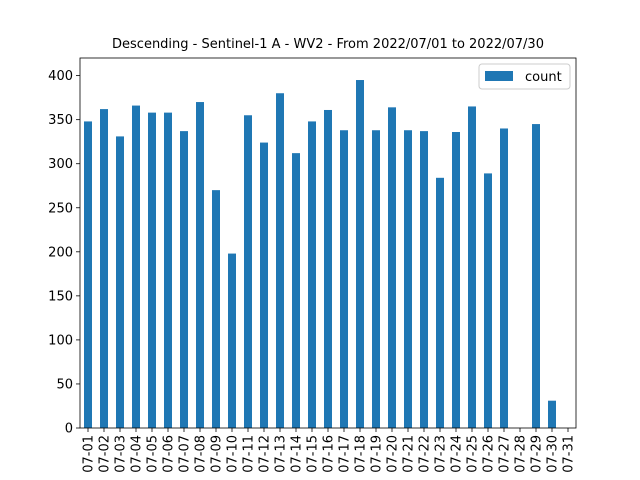  I want to click on x-tick-label: 07-22, so click(425, 454).